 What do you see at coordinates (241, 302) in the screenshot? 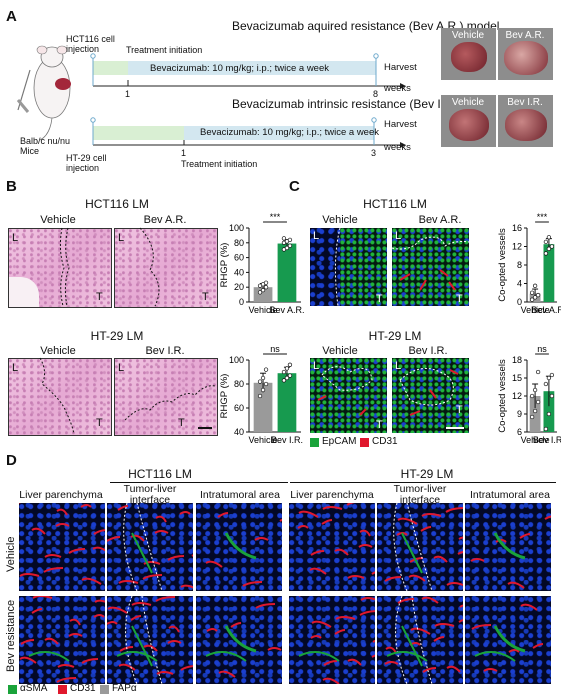
I see `chart0-ytick-label-0: 0` at bounding box center [241, 302].